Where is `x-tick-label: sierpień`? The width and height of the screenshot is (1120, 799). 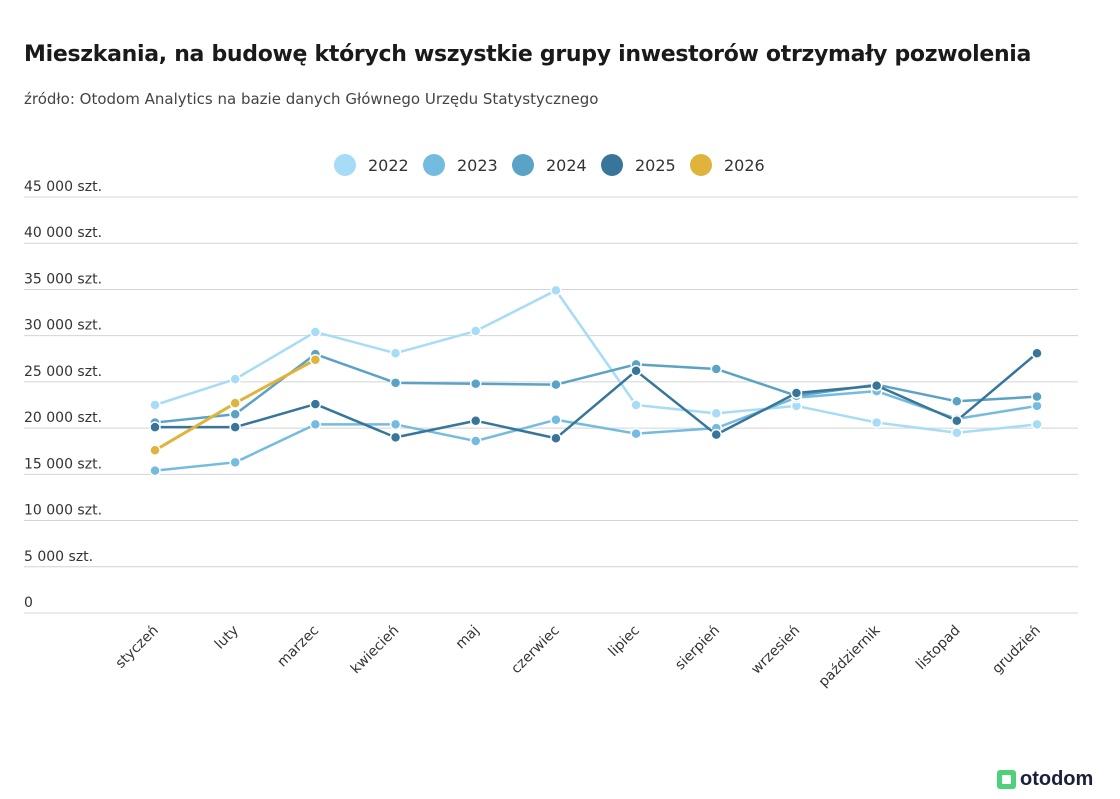 x-tick-label: sierpień is located at coordinates (697, 648).